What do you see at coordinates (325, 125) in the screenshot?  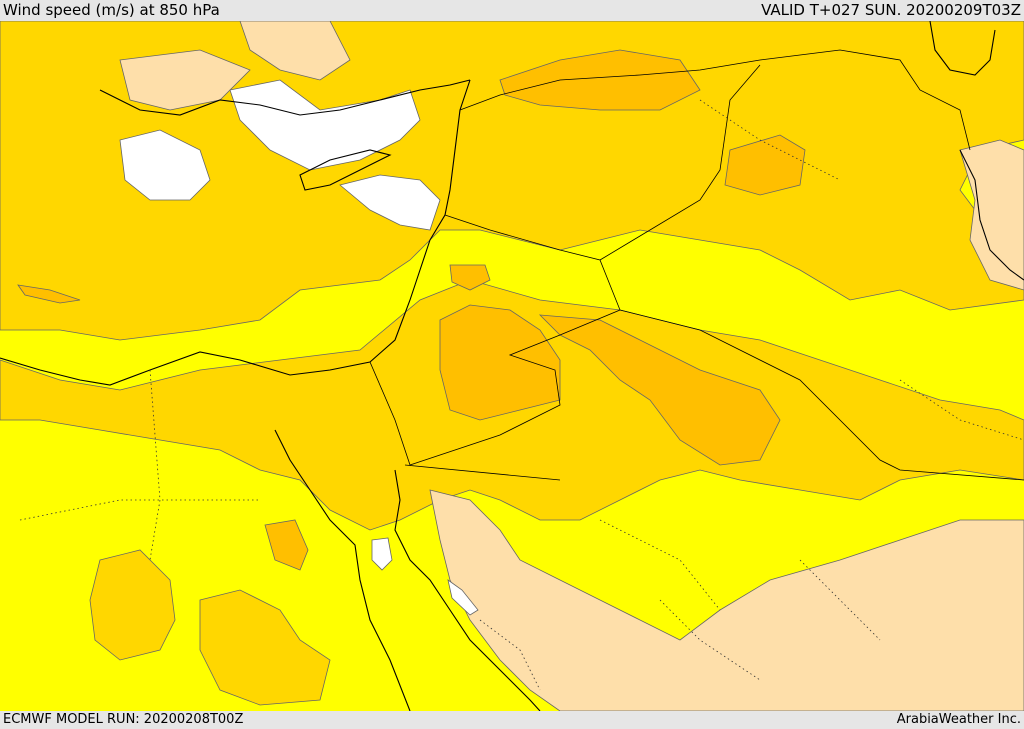 I see `field-band-white-turkey` at bounding box center [325, 125].